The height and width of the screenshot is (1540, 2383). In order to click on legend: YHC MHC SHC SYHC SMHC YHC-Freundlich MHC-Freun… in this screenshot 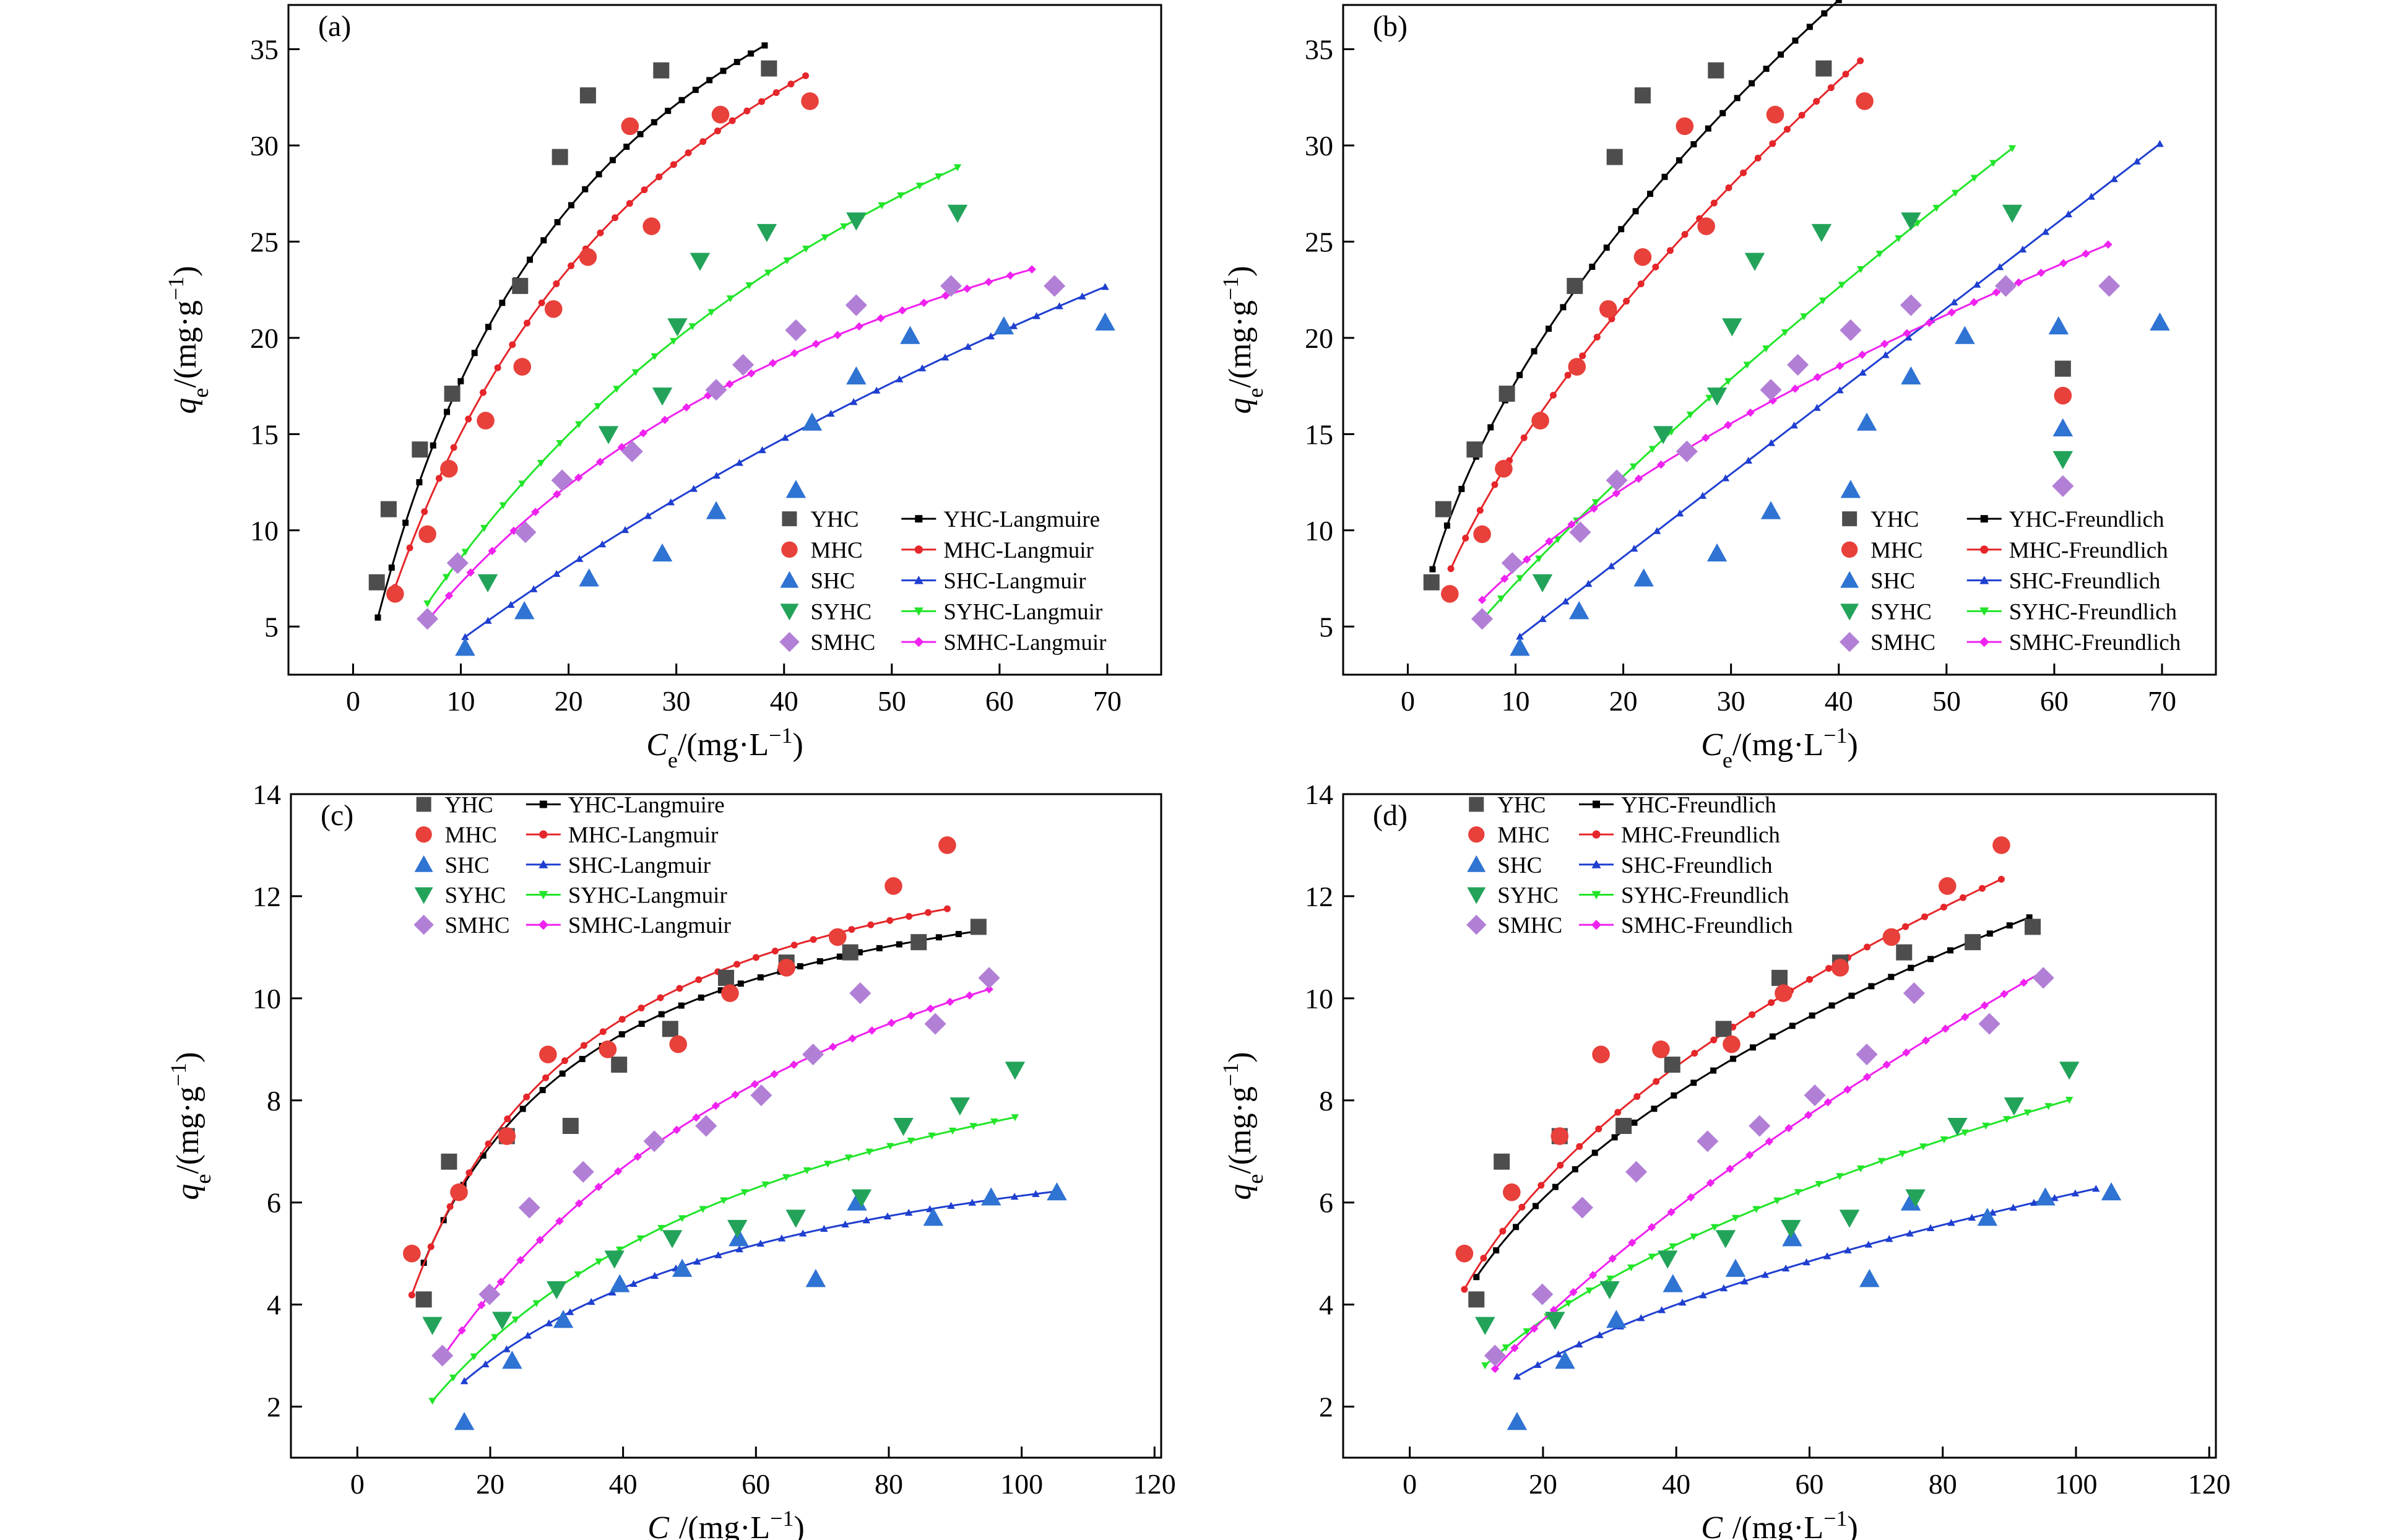, I will do `click(1629, 865)`.